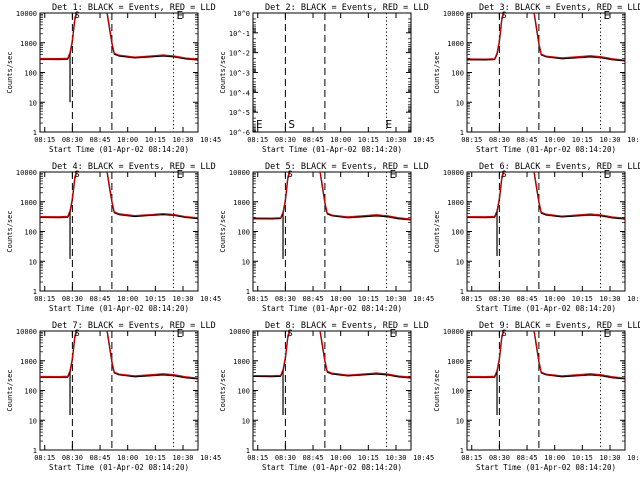  Describe the element at coordinates (241, 14) in the screenshot. I see `y-tick-label: 10^0` at that location.